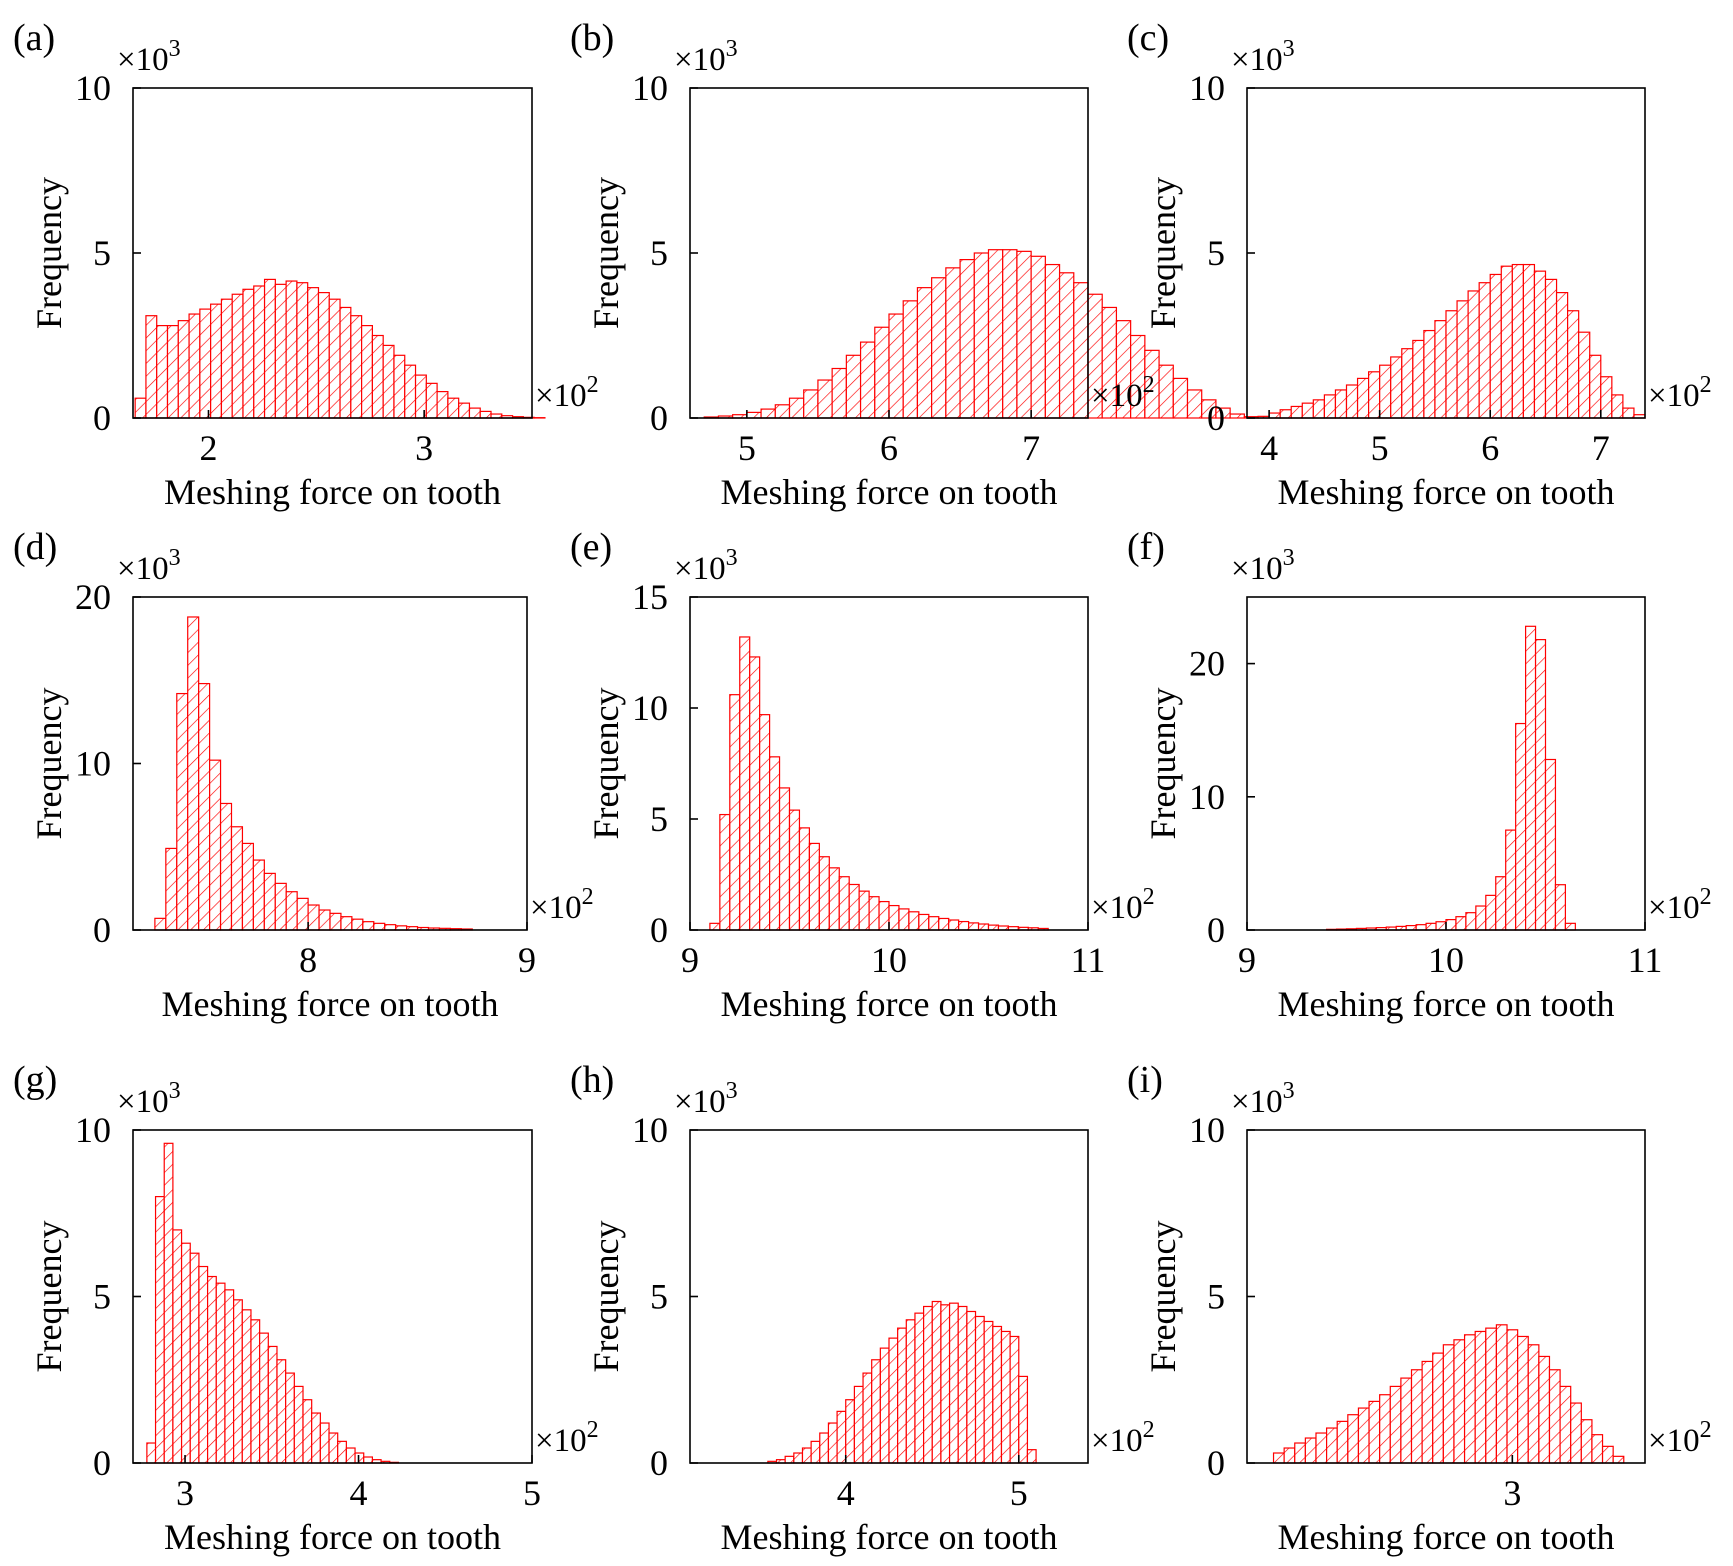 This screenshot has width=1733, height=1566. I want to click on x-tick-label: 8, so click(308, 960).